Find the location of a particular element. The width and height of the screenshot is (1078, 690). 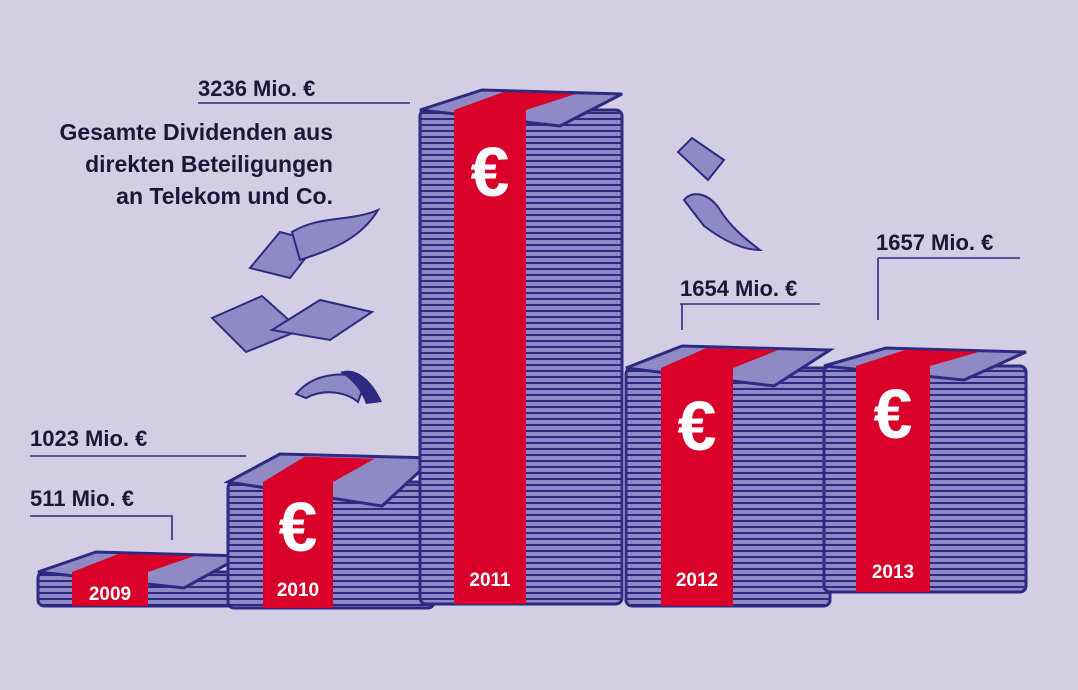

band-2009 is located at coordinates (110, 589).